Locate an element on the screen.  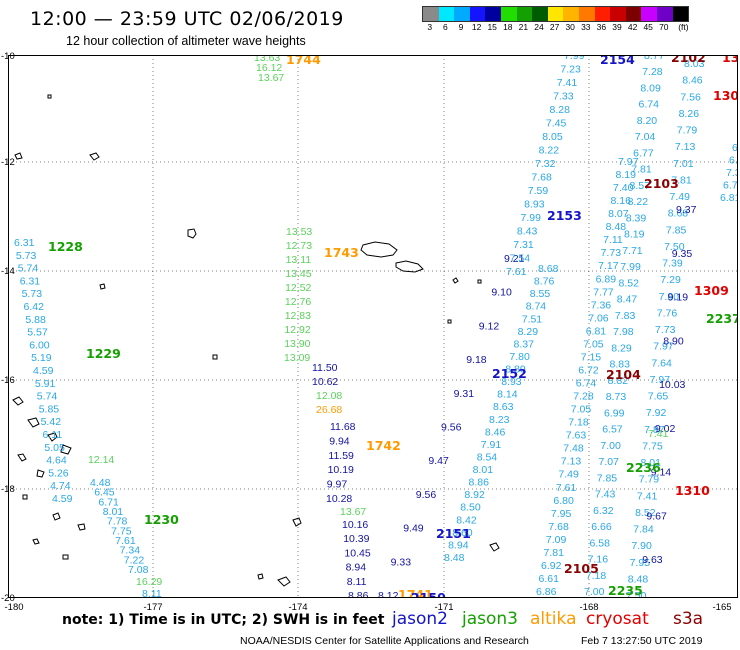
swh-value: 7.18 is located at coordinates (578, 423).